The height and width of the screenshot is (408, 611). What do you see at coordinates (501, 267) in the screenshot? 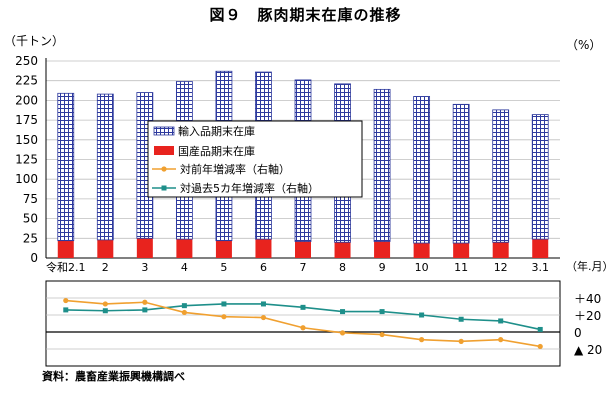
I see `x-tick-label: 12` at bounding box center [501, 267].